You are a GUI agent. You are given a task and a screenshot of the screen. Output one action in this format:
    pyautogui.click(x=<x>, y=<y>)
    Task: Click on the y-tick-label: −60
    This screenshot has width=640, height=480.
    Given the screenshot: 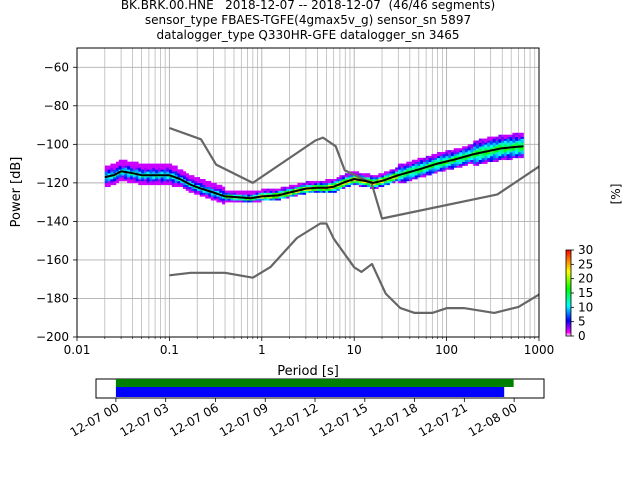 What is the action you would take?
    pyautogui.click(x=56, y=67)
    